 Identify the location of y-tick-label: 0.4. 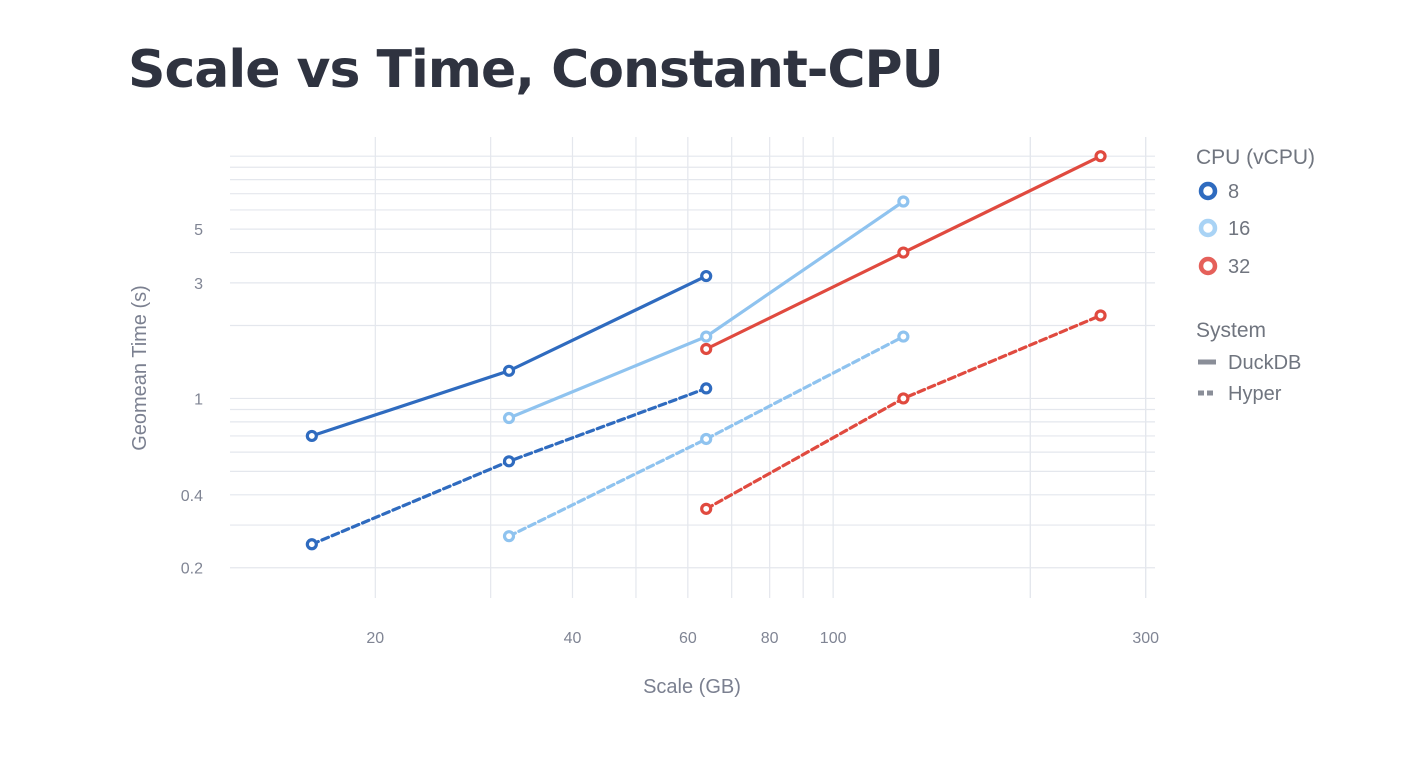
(192, 496).